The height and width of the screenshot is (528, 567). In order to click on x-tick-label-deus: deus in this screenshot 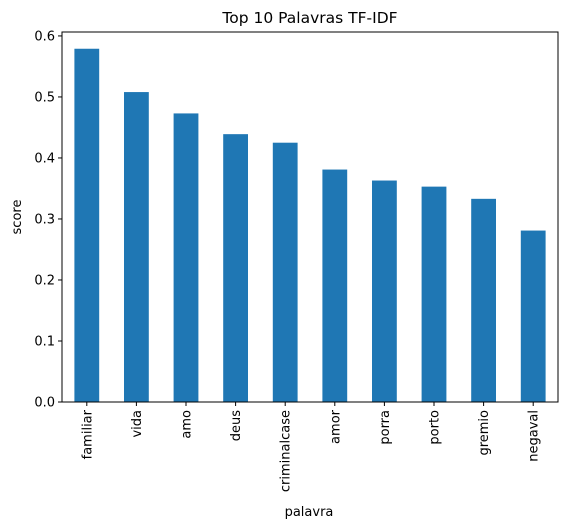, I will do `click(236, 425)`.